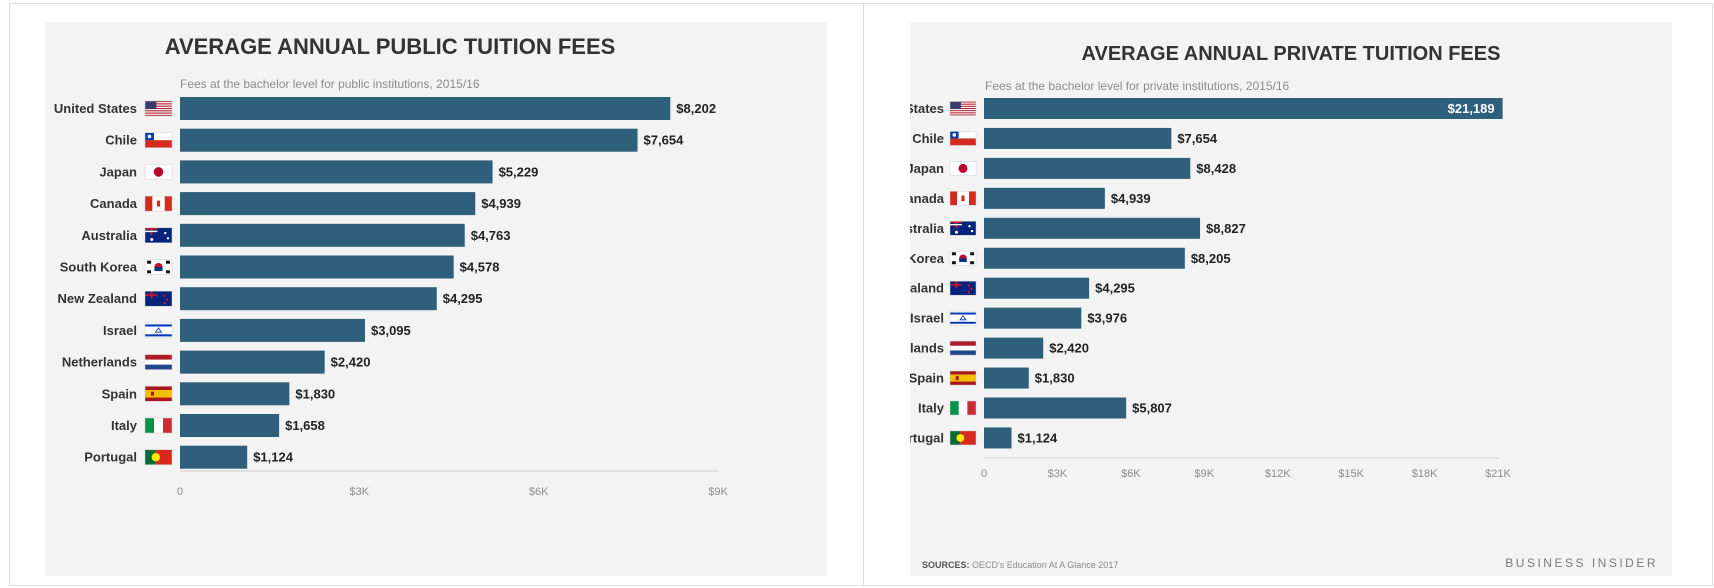  Describe the element at coordinates (696, 108) in the screenshot. I see `value-label: $8,202` at that location.